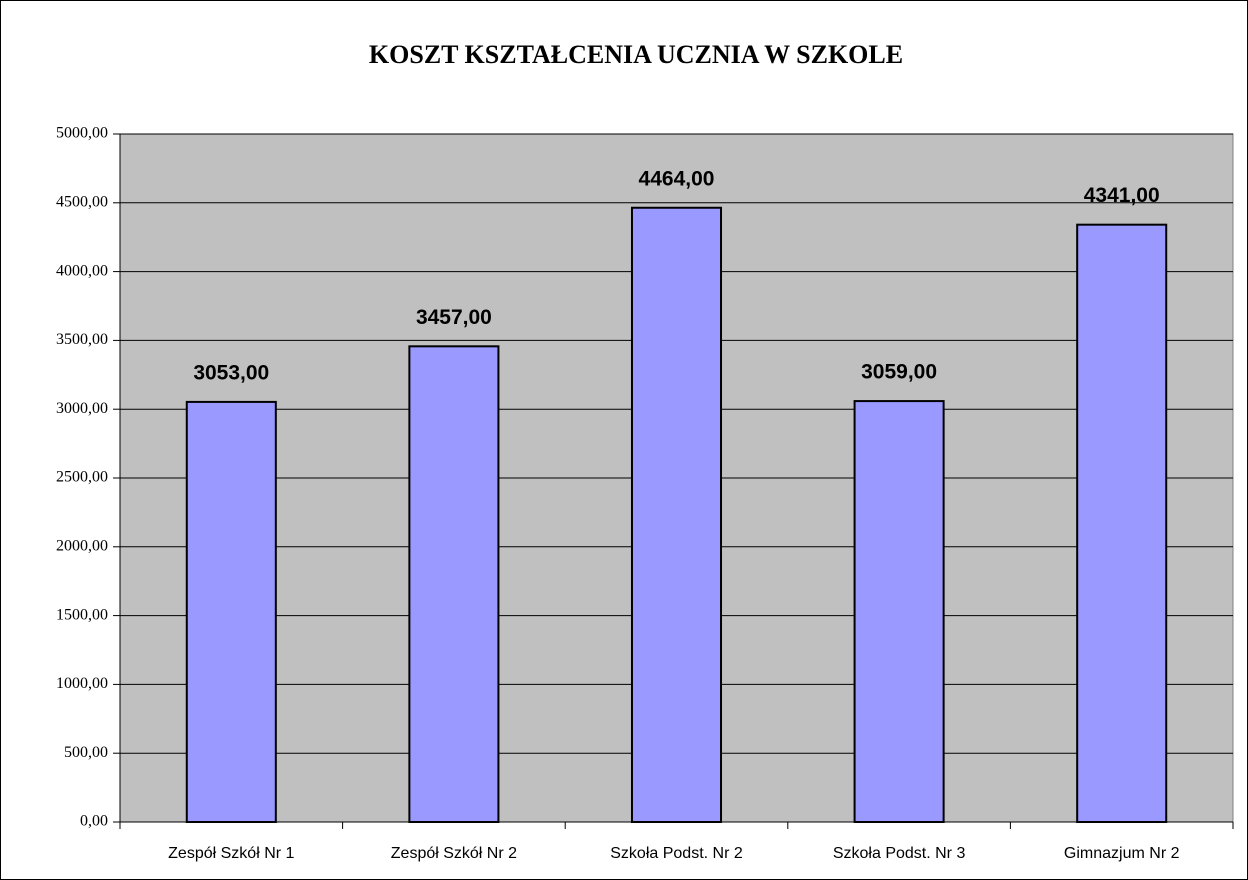  I want to click on y-tick-label: 4000,00, so click(82, 270).